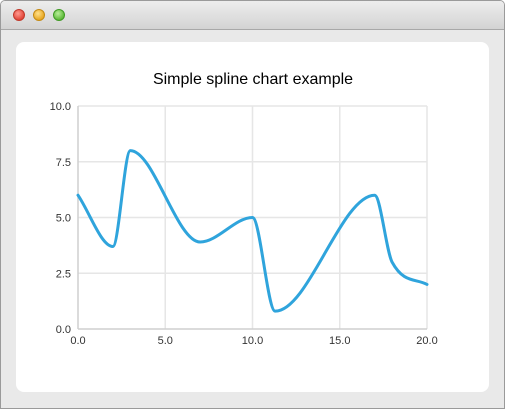  I want to click on x-tick-label: 0.0, so click(77, 341).